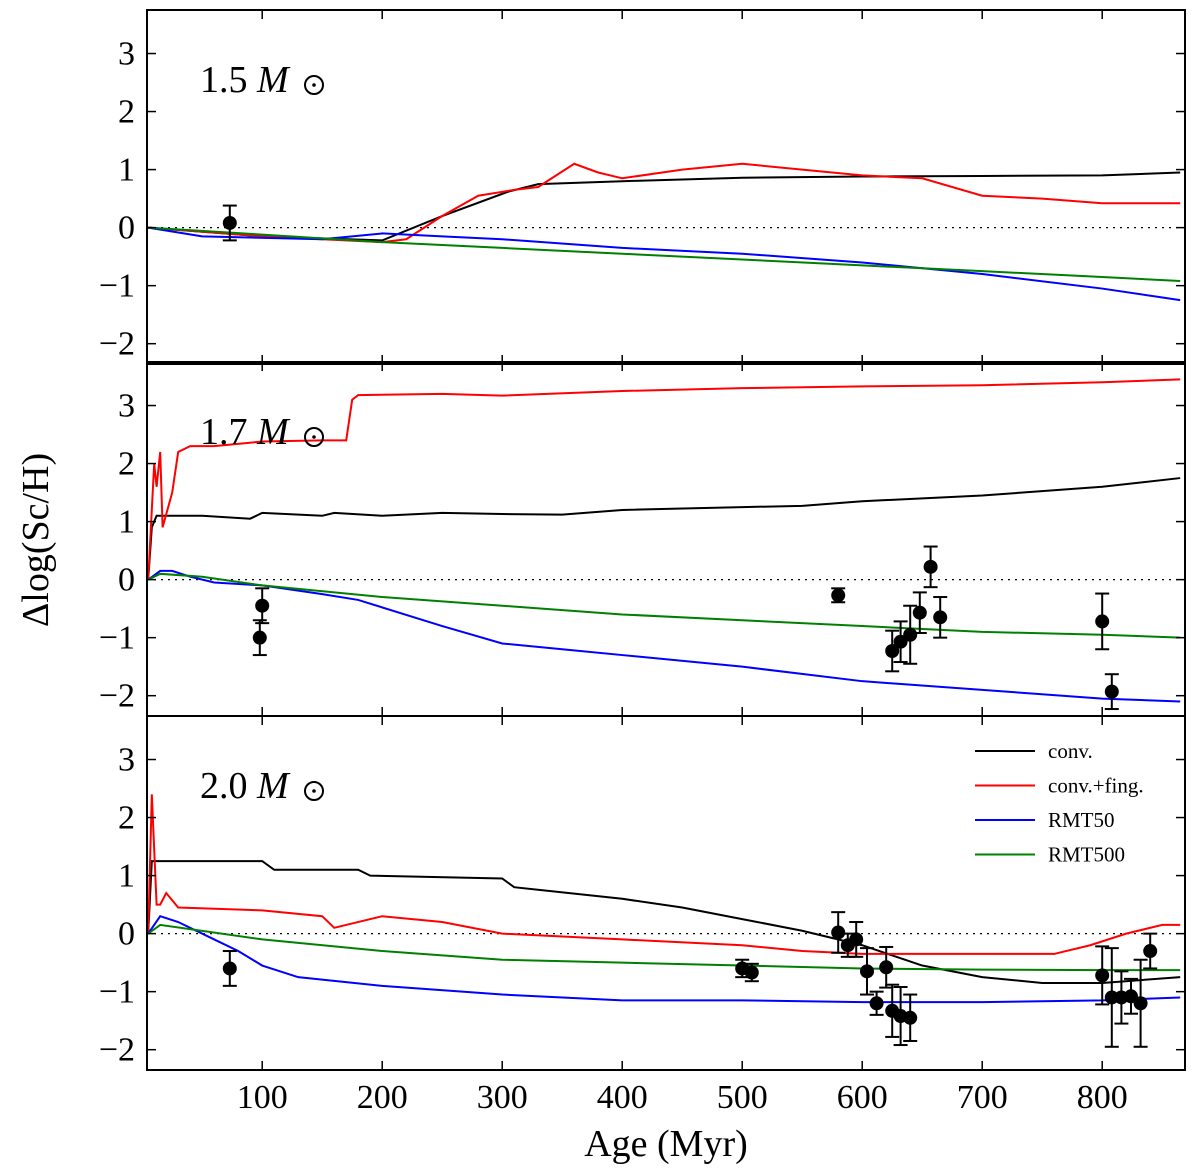  I want to click on legend-label: RMT50, so click(1081, 820).